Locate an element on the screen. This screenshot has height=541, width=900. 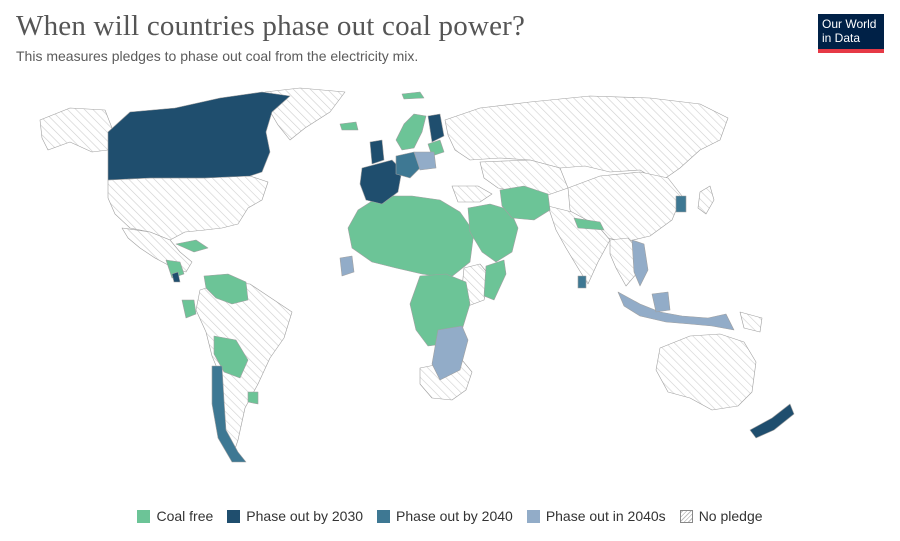
our-world-in-data-logo: Our World in Data is located at coordinates (851, 33).